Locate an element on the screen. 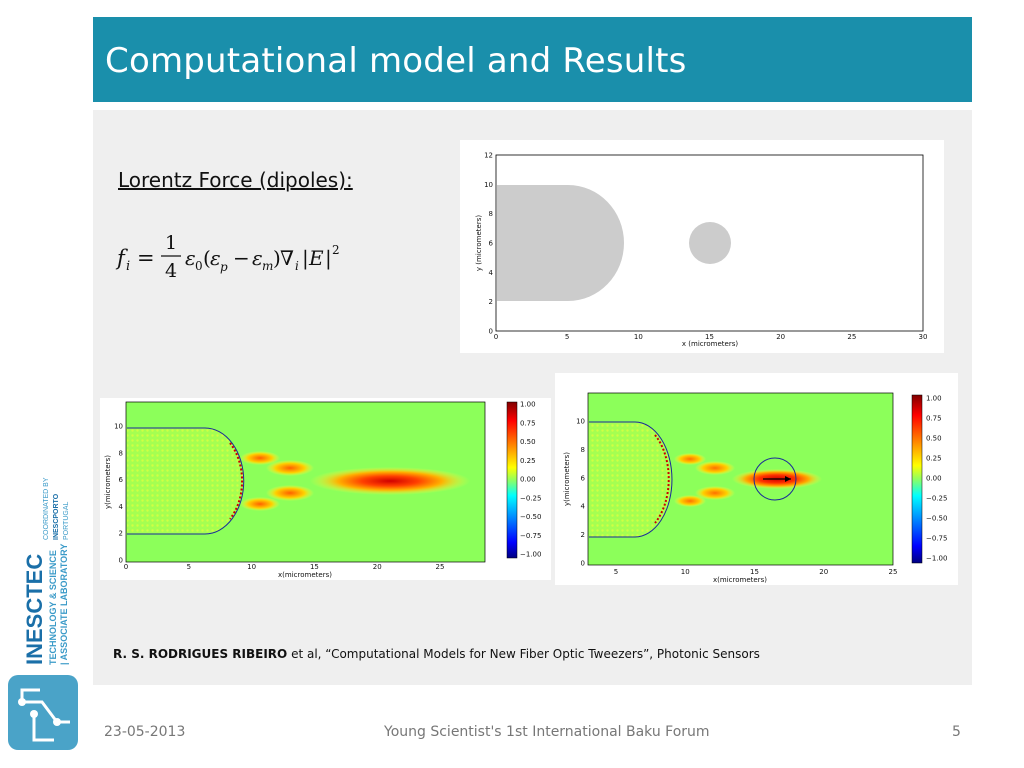 This screenshot has height=768, width=1024. field-right-x-tick-label: 10 is located at coordinates (685, 572).